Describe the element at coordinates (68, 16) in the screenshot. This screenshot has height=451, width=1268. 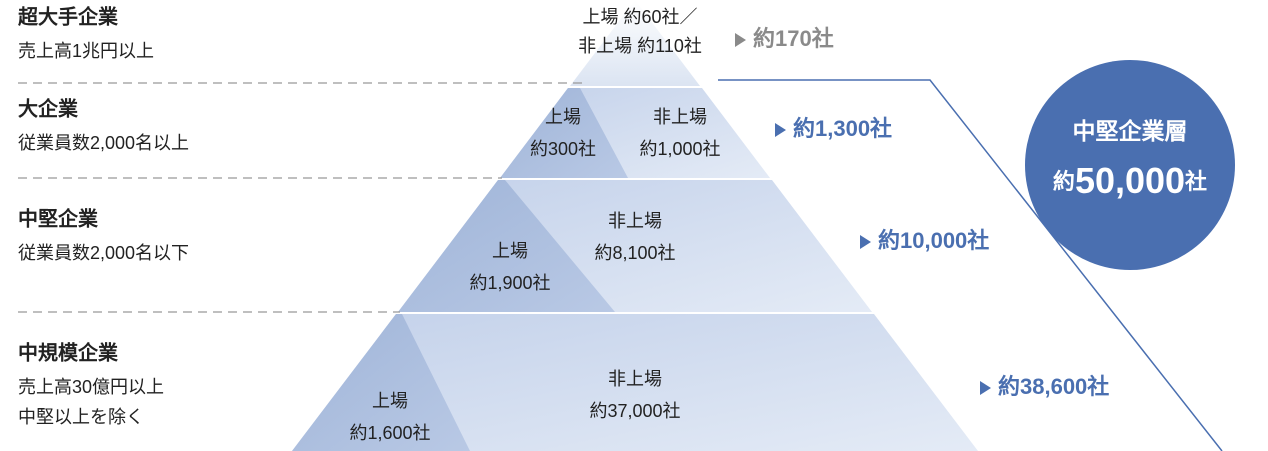
I see `tier-name: 超大手企業` at that location.